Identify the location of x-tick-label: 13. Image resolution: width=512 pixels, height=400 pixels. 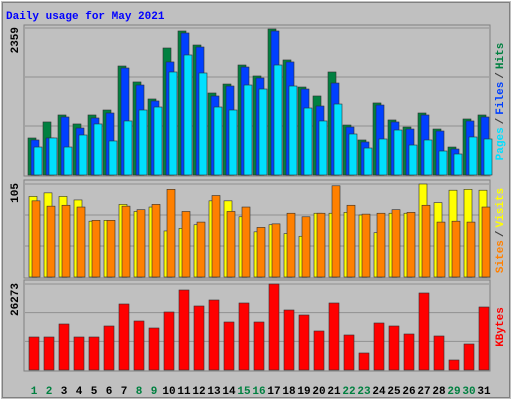
(214, 392).